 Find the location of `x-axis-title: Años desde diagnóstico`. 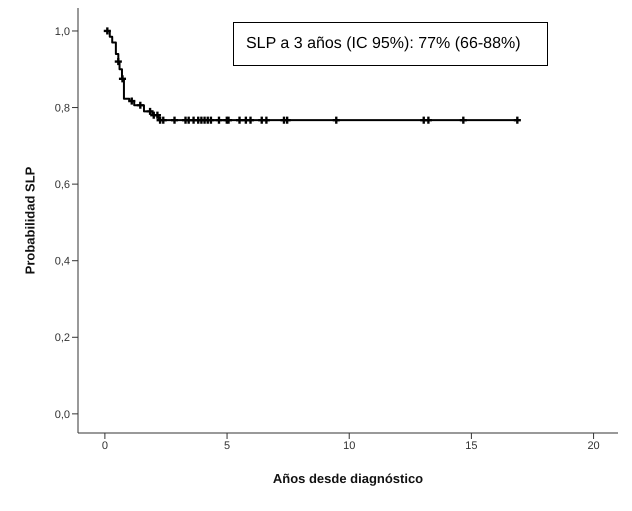

x-axis-title: Años desde diagnóstico is located at coordinates (348, 478).